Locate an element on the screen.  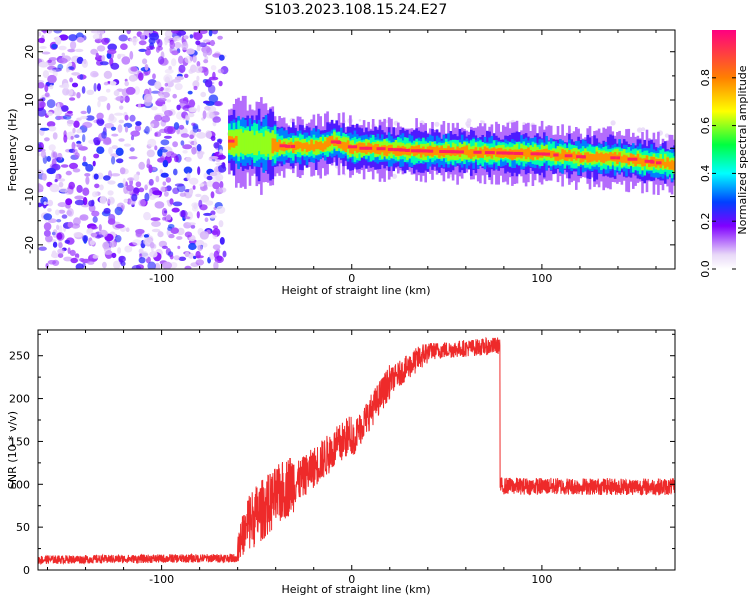
spectrogram-xlabel: Height of straight line (km) is located at coordinates (355, 290).